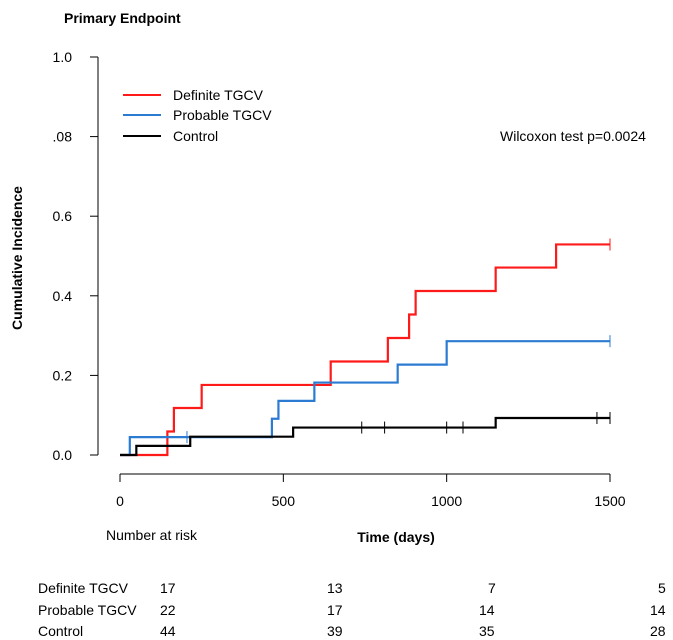  What do you see at coordinates (573, 136) in the screenshot?
I see `test-annotation: Wilcoxon test p=0.0024` at bounding box center [573, 136].